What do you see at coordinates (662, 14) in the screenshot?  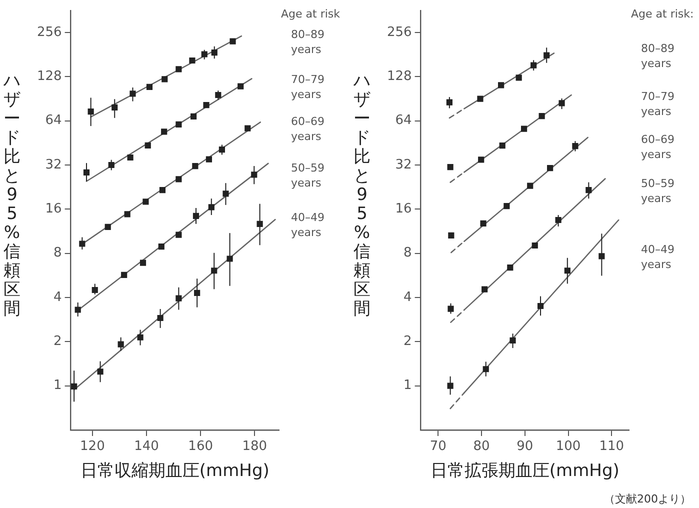 I see `legend-title: Age at risk:` at bounding box center [662, 14].